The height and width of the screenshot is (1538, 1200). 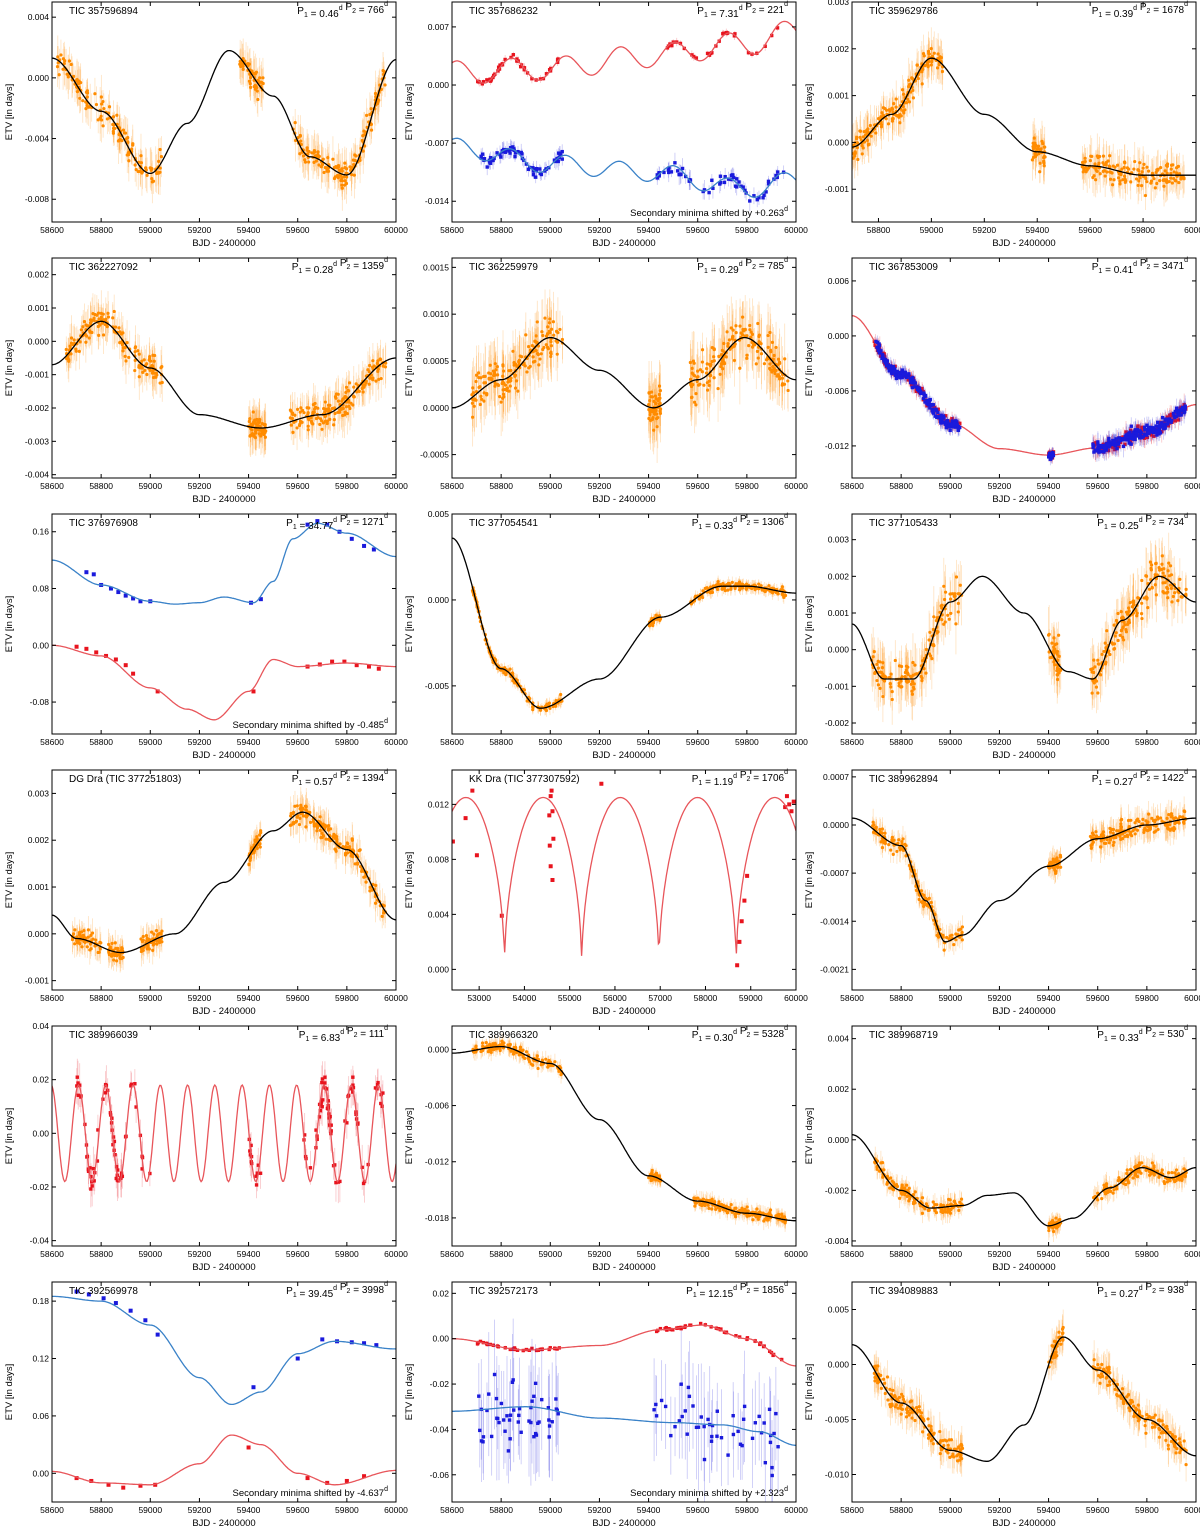 What do you see at coordinates (335, 264) in the screenshot?
I see `period-superscript: d` at bounding box center [335, 264].